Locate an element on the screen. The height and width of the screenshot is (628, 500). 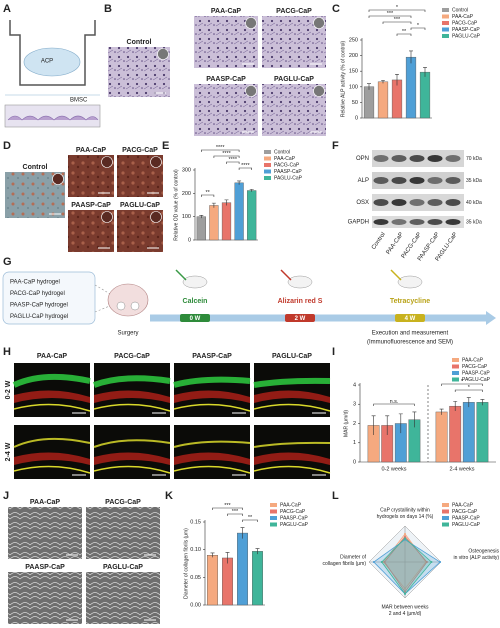
transwell-diagram is located at coordinates (52, 74).